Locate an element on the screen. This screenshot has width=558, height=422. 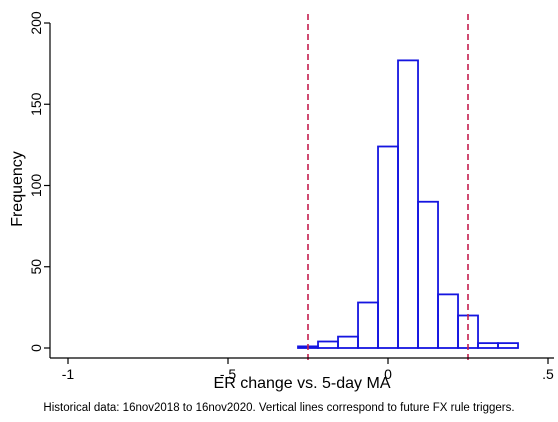
y-tick-label: 50 is located at coordinates (36, 267).